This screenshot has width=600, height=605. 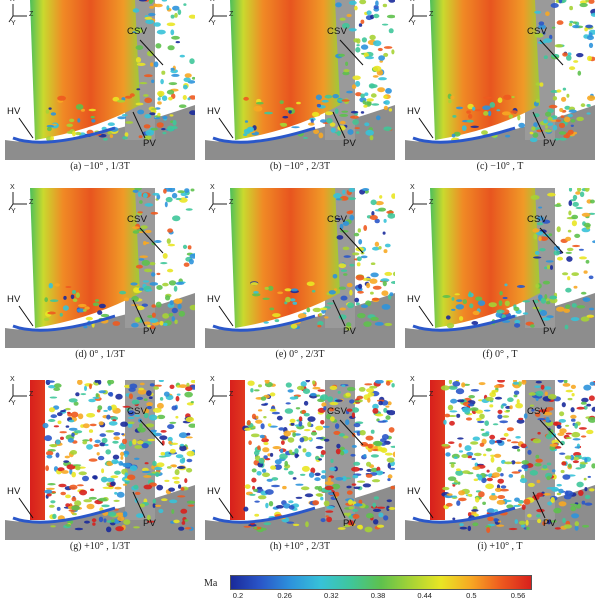 I want to click on panel-caption: (a) −10° , 1/3T, so click(x=100, y=166).